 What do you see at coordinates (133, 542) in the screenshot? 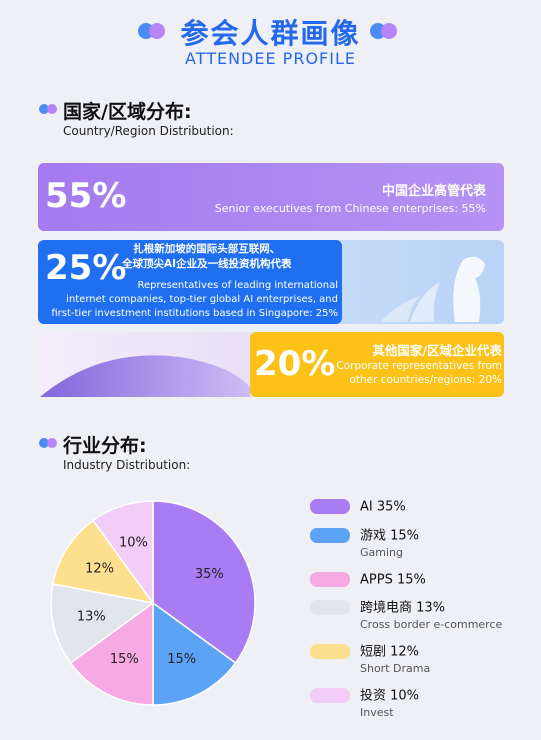
I see `slice-label: 10%` at bounding box center [133, 542].